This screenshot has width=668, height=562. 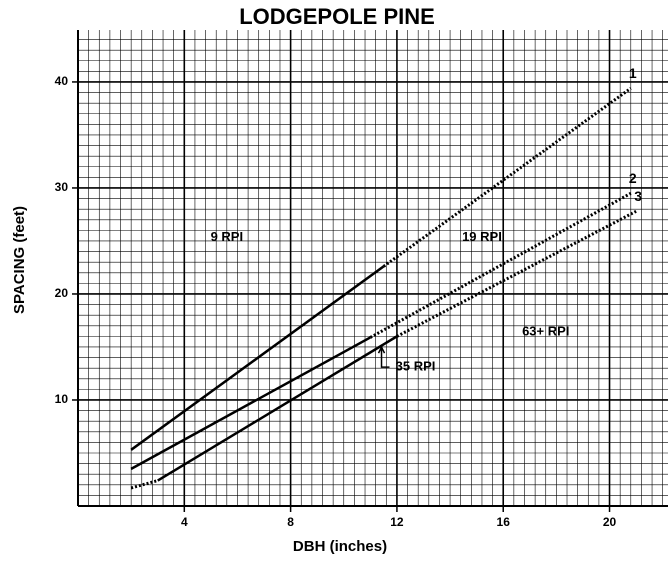 I want to click on x-tick-label: 20, so click(x=610, y=522).